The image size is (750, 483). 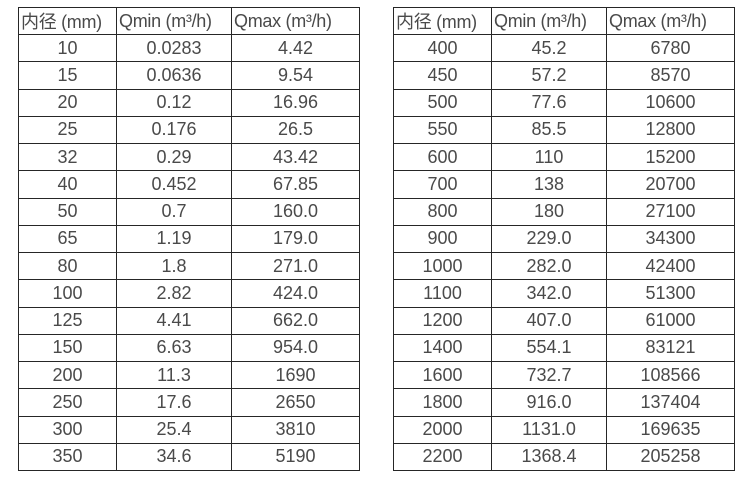 I want to click on cell: 1400, so click(x=442, y=348).